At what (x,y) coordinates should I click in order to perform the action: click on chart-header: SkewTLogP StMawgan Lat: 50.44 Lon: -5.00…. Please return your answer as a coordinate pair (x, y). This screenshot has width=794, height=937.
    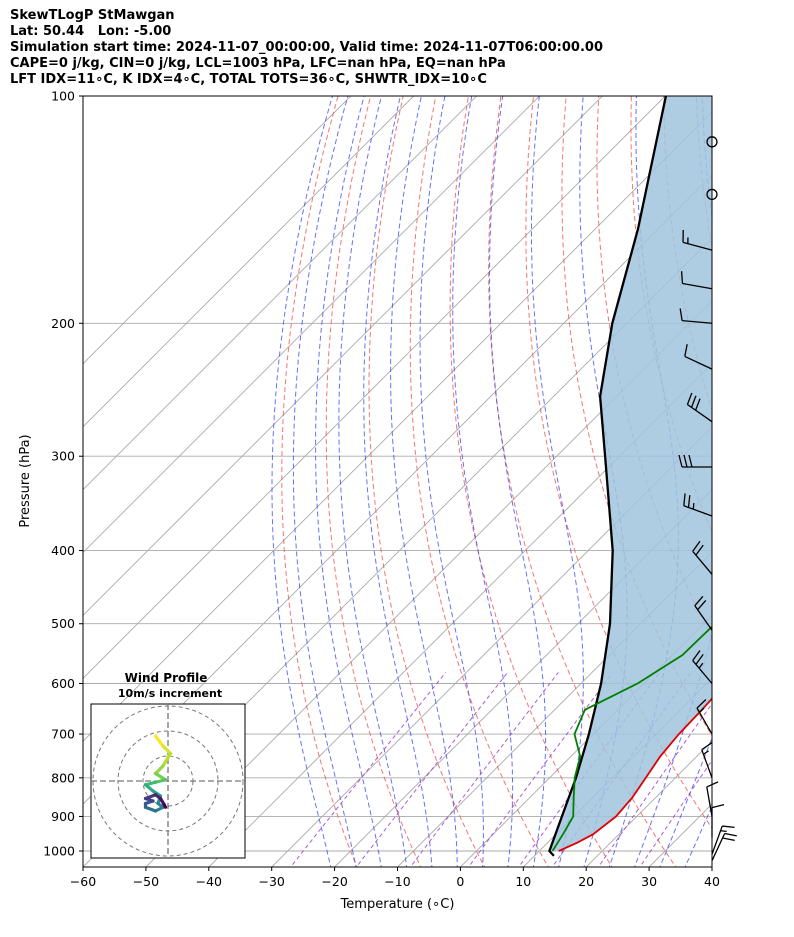
    Looking at the image, I should click on (306, 48).